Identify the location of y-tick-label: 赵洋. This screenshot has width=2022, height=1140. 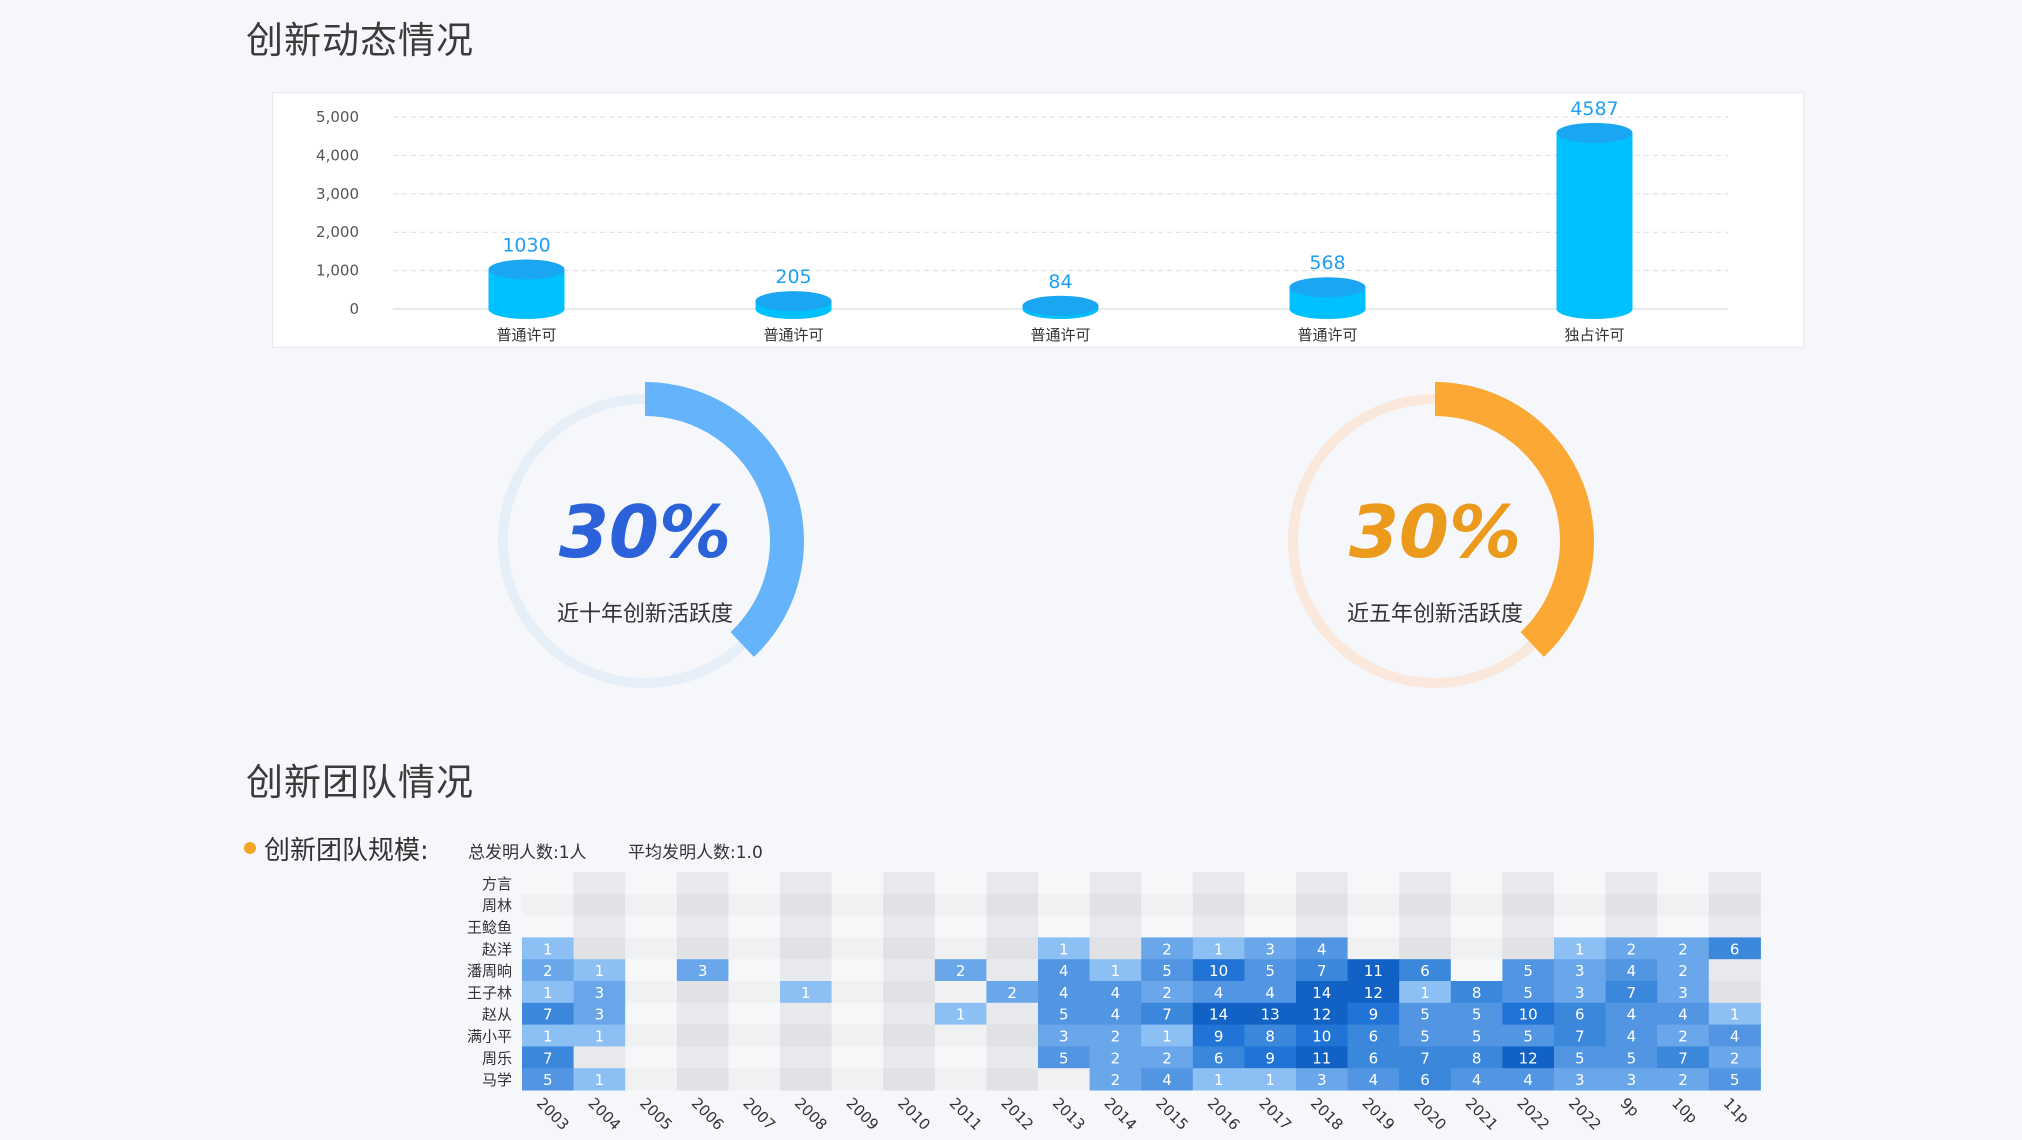
(497, 949).